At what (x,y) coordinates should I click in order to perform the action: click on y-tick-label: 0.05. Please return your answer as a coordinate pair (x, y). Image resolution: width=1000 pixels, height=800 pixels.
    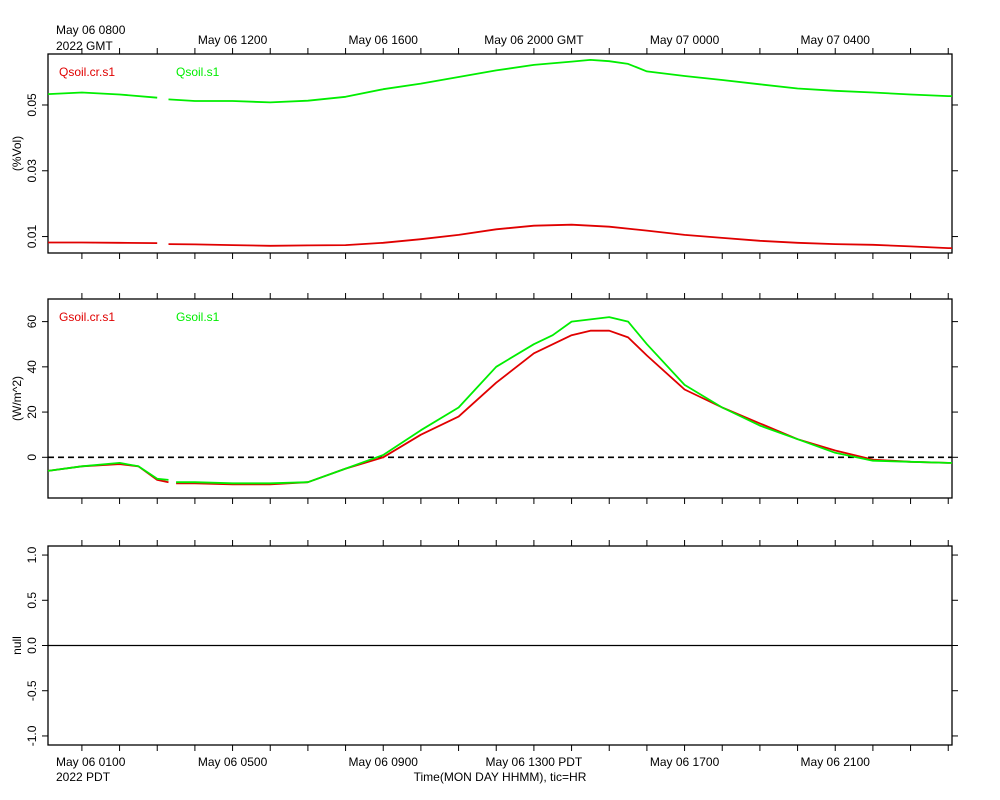
    Looking at the image, I should click on (32, 105).